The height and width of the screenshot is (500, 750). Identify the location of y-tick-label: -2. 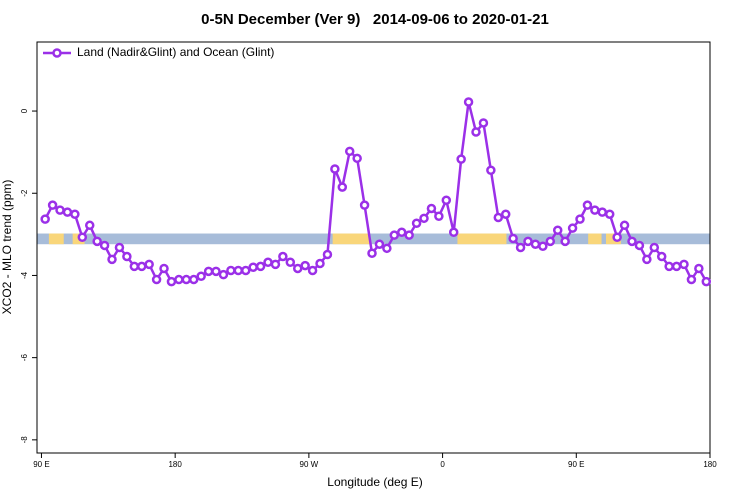
(24, 193).